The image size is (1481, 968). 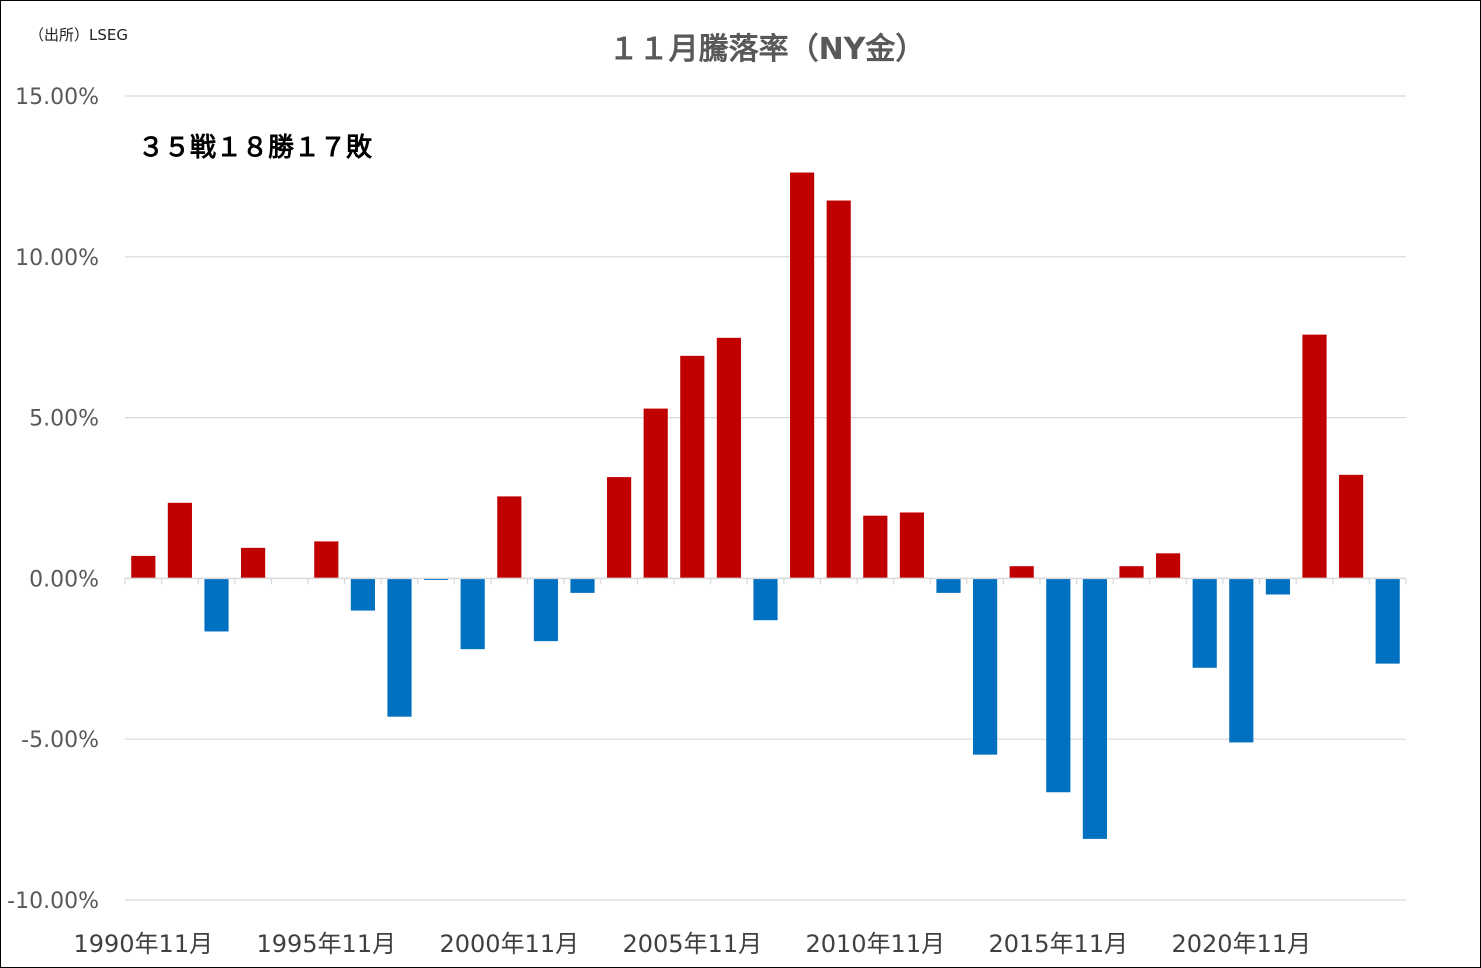 What do you see at coordinates (948, 585) in the screenshot?
I see `bar-2012` at bounding box center [948, 585].